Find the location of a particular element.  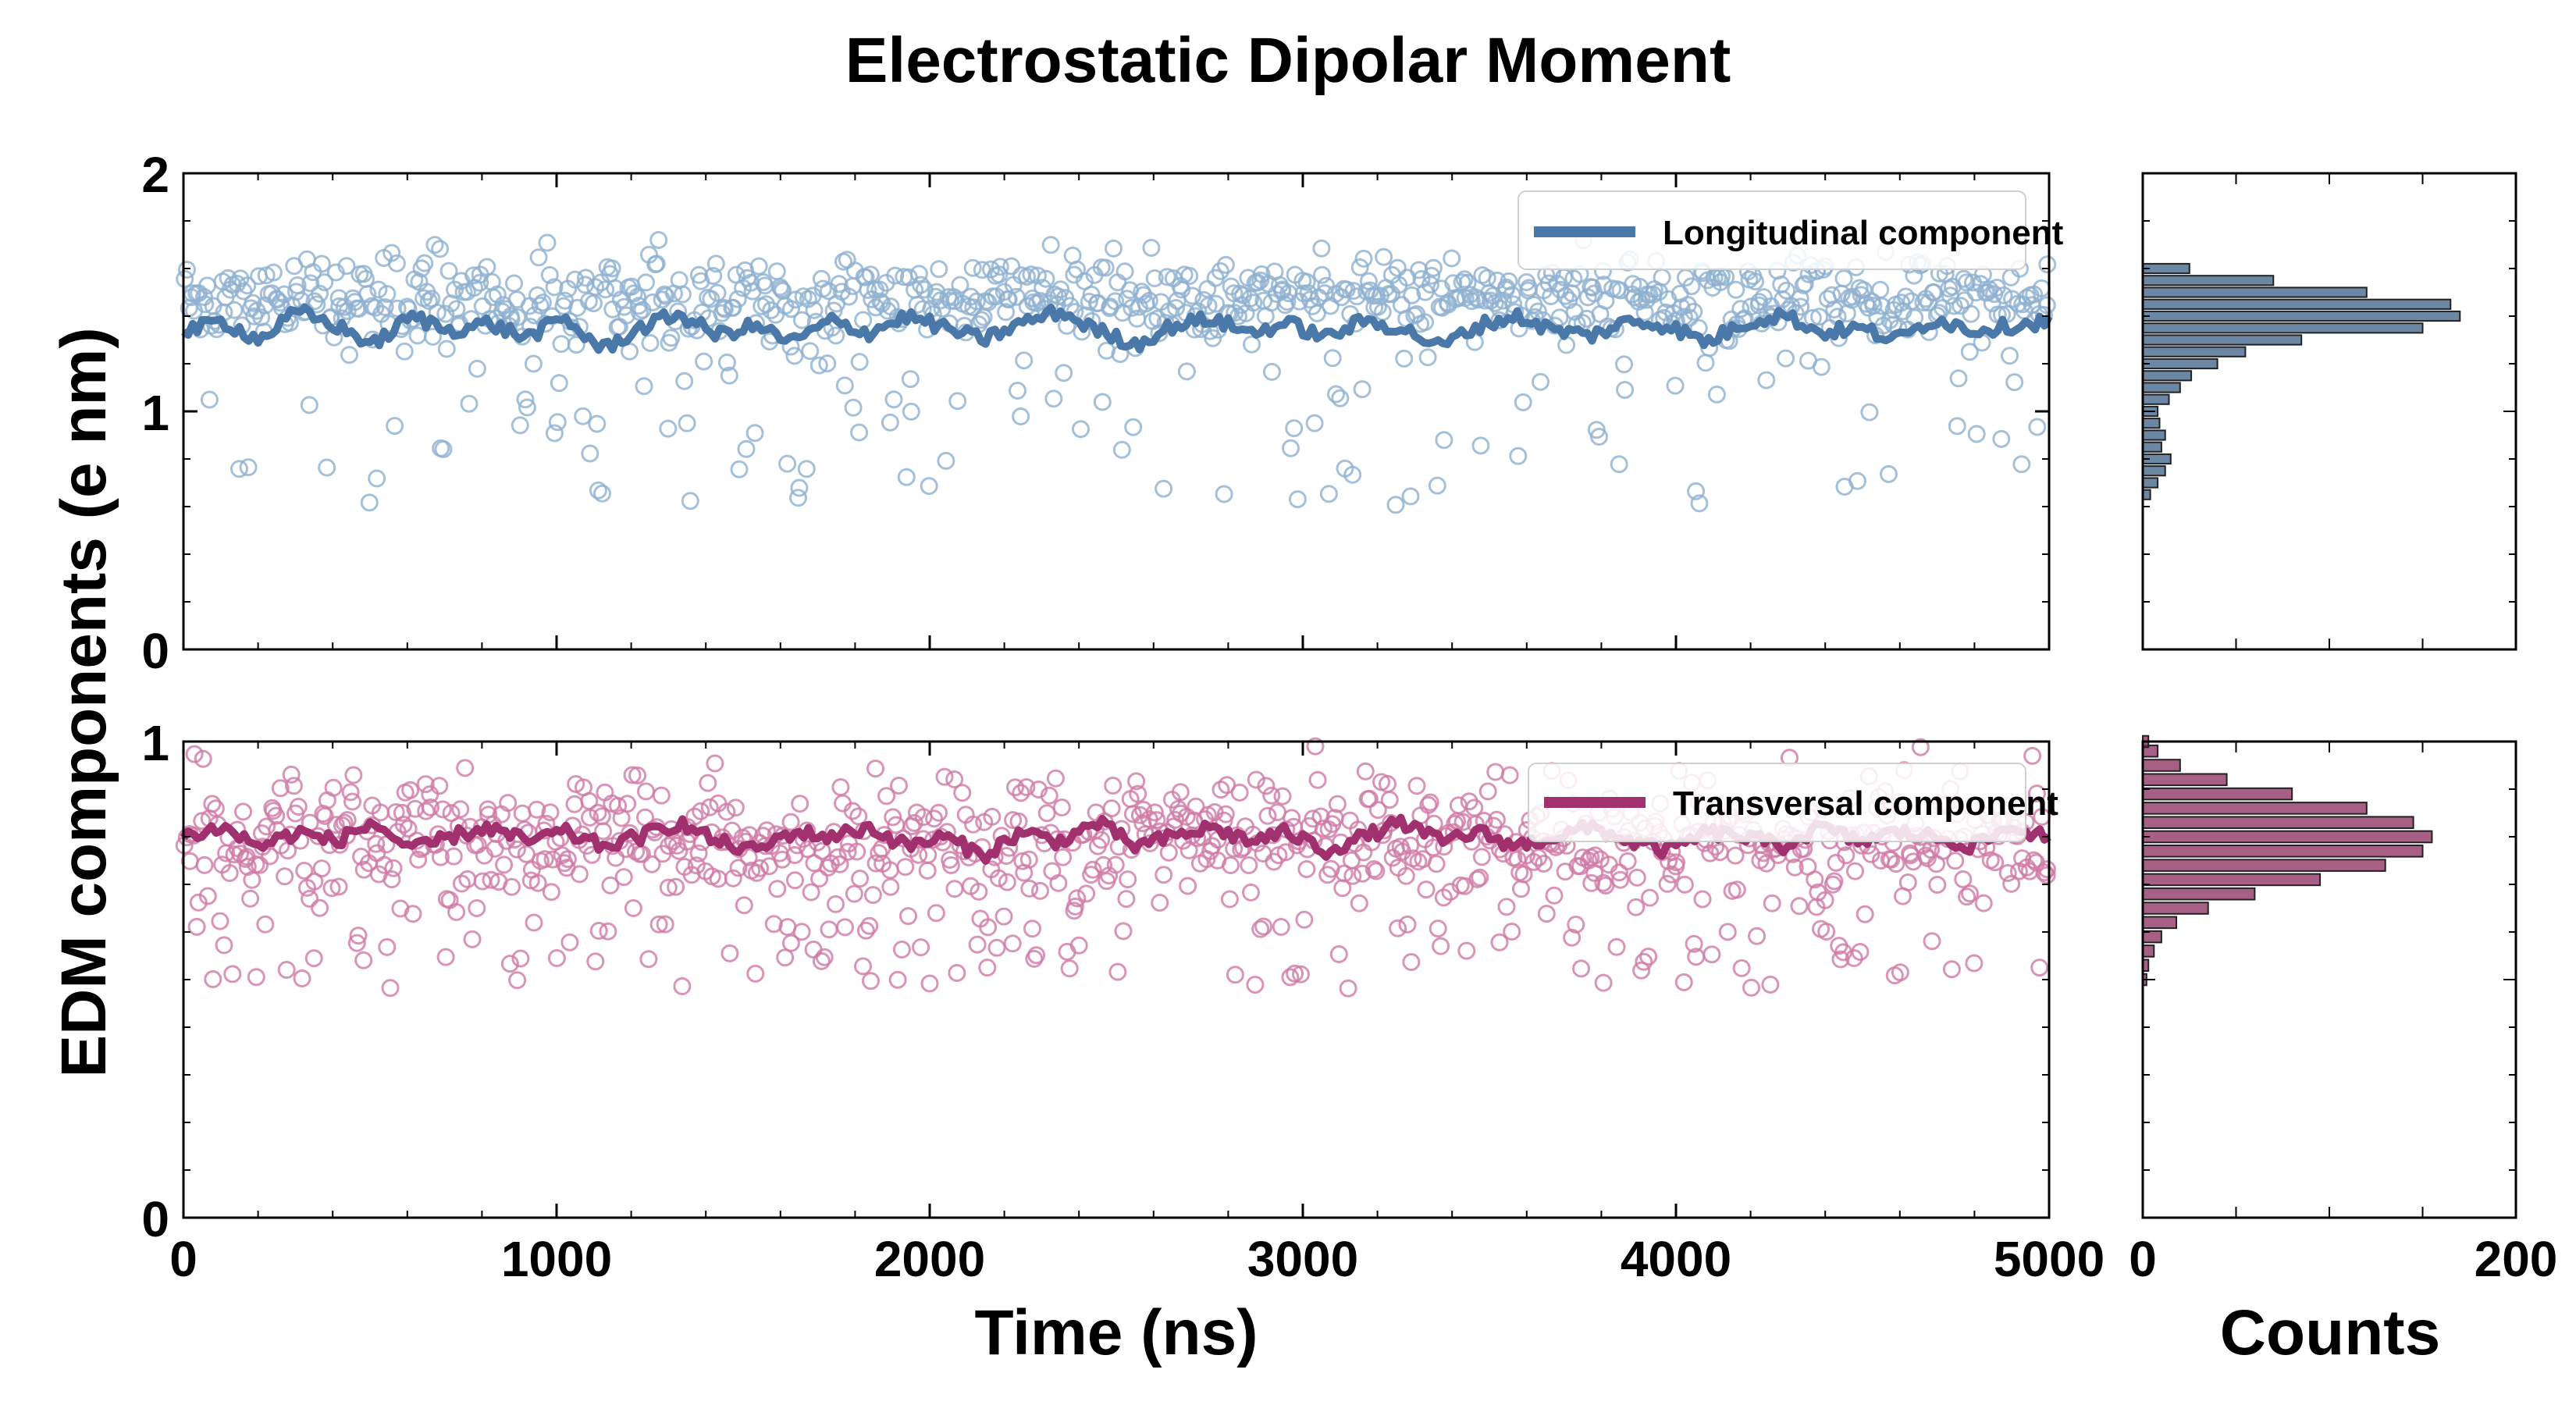

longitudinal-legend-label: Longitudinal component is located at coordinates (1863, 233).